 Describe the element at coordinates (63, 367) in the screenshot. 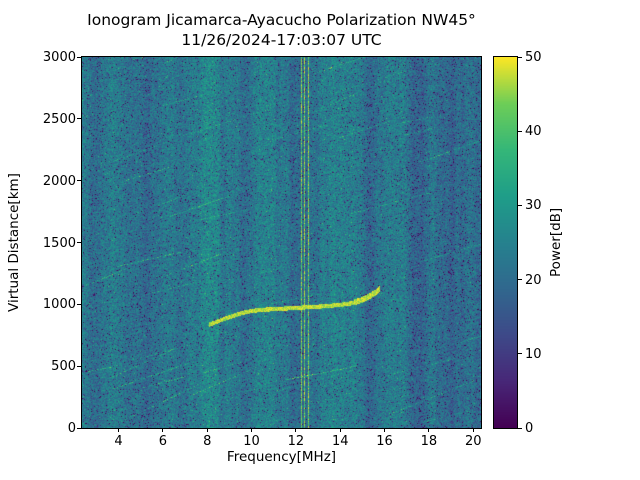

I see `y-tick-label: 500` at that location.